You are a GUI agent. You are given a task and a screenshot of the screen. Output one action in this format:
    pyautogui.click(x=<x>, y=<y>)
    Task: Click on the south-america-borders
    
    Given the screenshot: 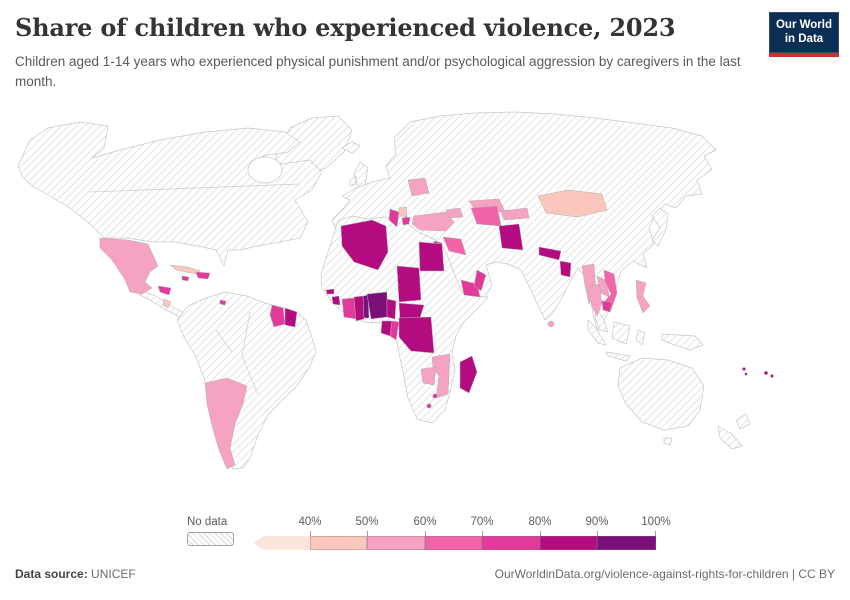 What is the action you would take?
    pyautogui.click(x=237, y=353)
    